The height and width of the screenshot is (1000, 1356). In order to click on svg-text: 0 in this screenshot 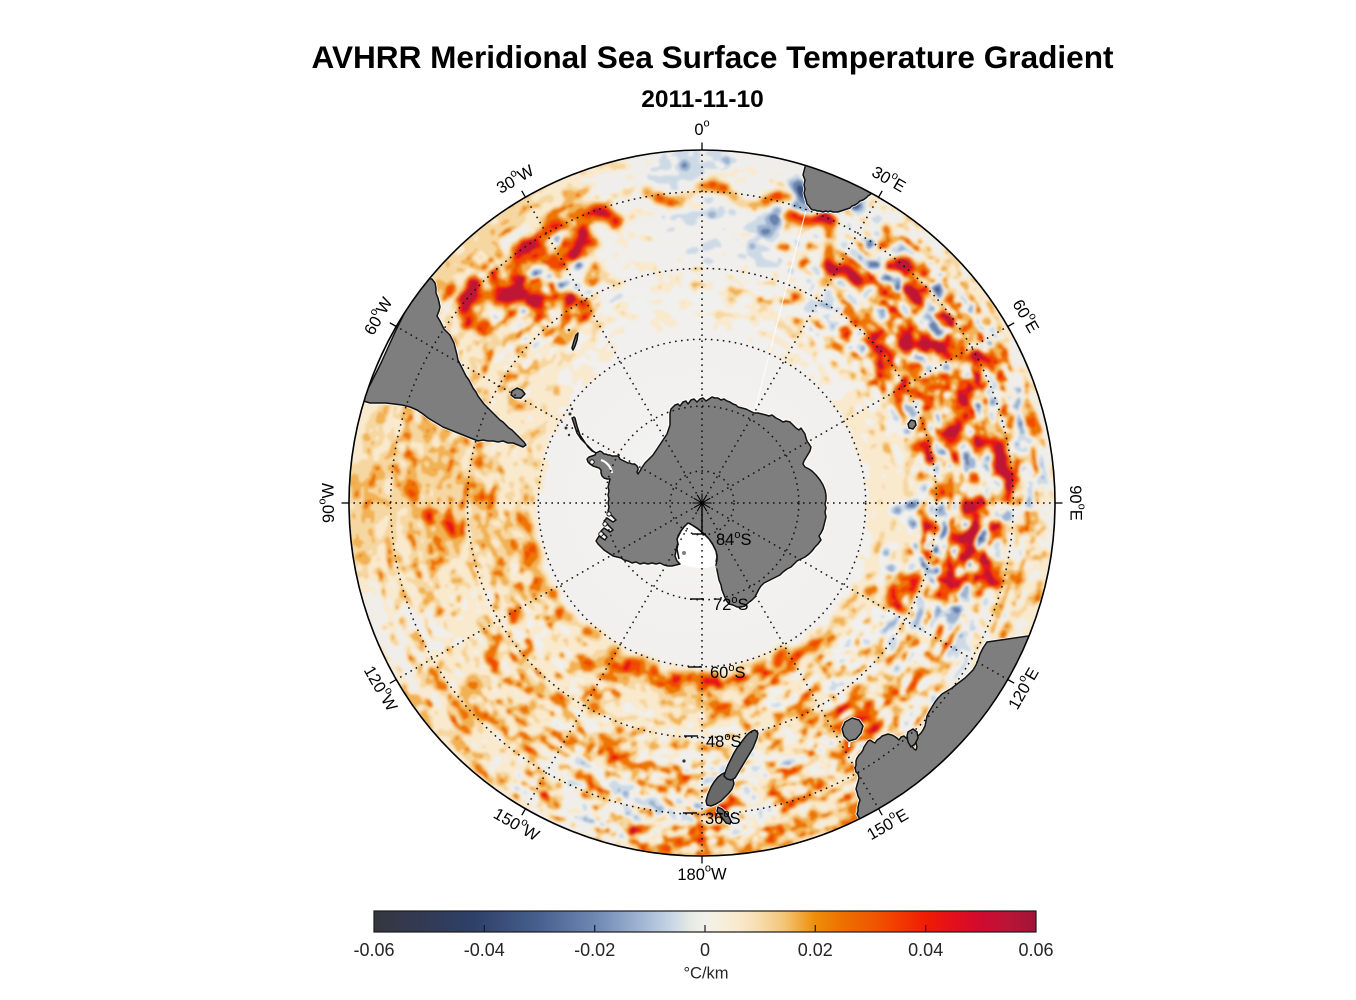, I will do `click(705, 950)`.